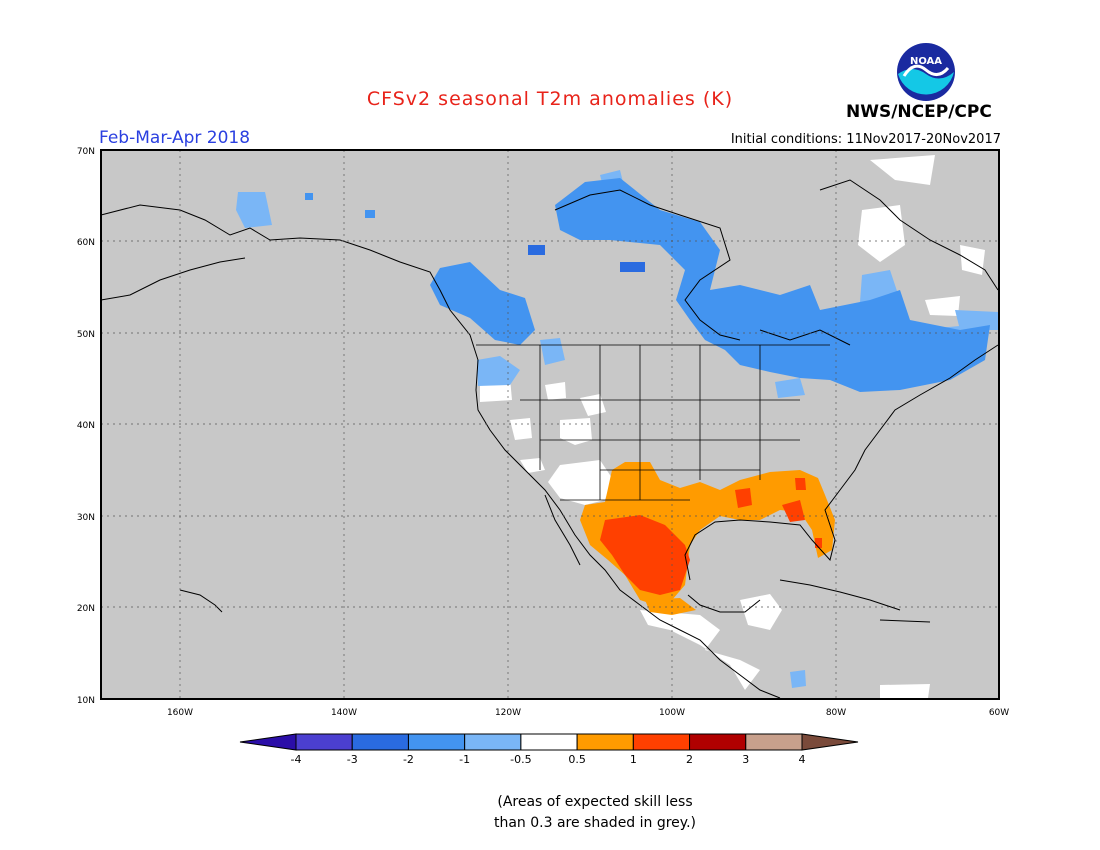  Describe the element at coordinates (919, 112) in the screenshot. I see `agency-label: NWS/NCEP/CPC` at that location.